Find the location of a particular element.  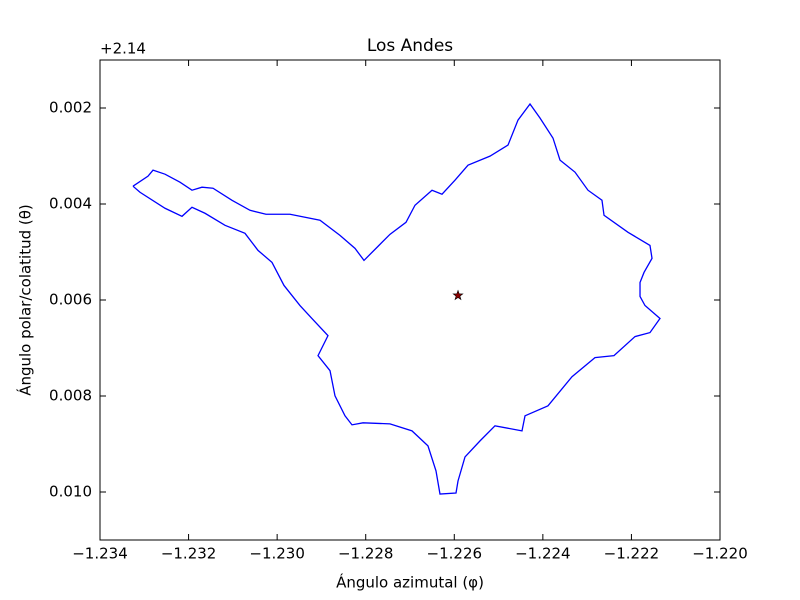

y-tick-label: 0.006 is located at coordinates (70, 300).